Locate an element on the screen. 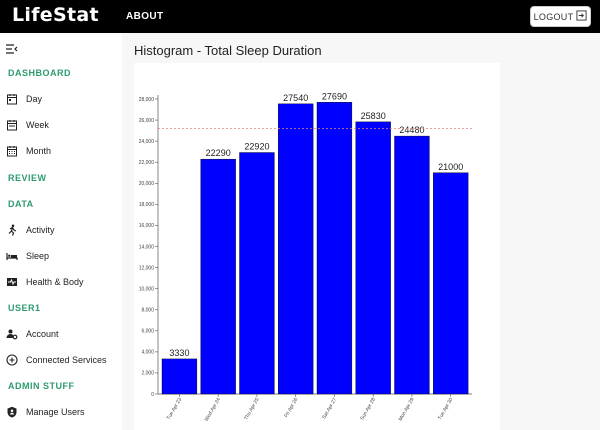  y-tick-label: 16,000 is located at coordinates (147, 226).